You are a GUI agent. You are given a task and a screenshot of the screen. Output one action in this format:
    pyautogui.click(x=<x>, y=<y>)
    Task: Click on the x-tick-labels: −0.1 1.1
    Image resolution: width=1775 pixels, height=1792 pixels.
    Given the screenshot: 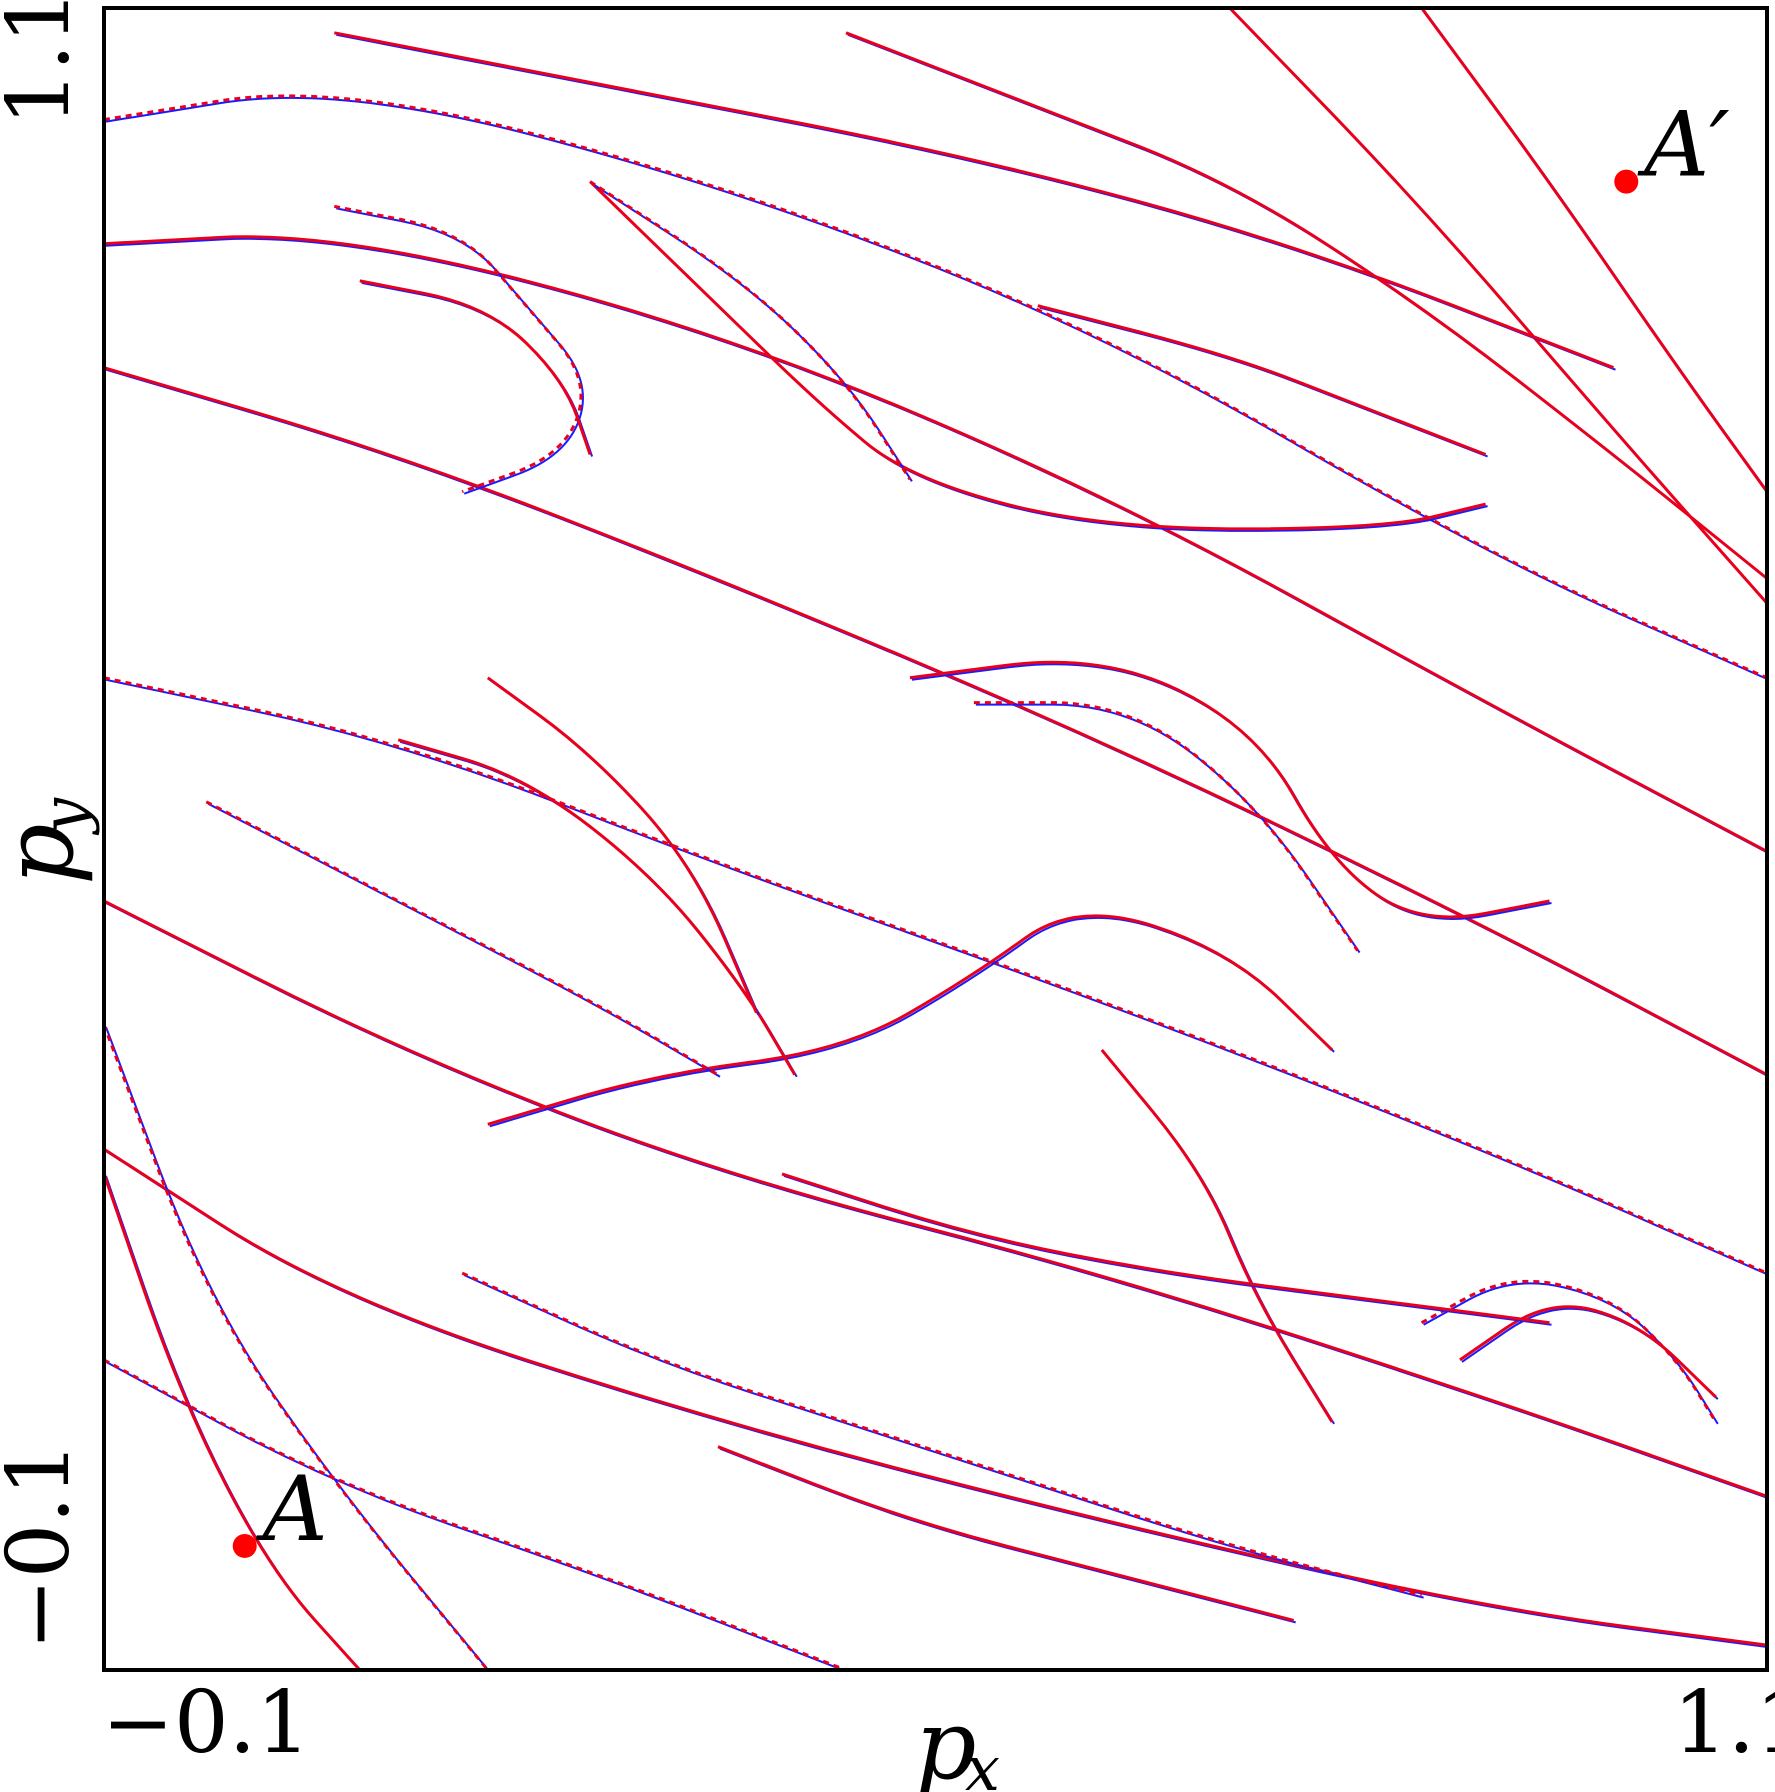 What is the action you would take?
    pyautogui.click(x=938, y=1723)
    